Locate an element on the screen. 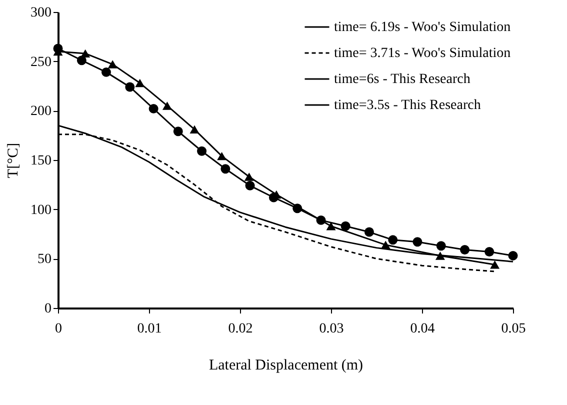 This screenshot has width=567, height=405. y-axis-title: T[°C] is located at coordinates (14, 160).